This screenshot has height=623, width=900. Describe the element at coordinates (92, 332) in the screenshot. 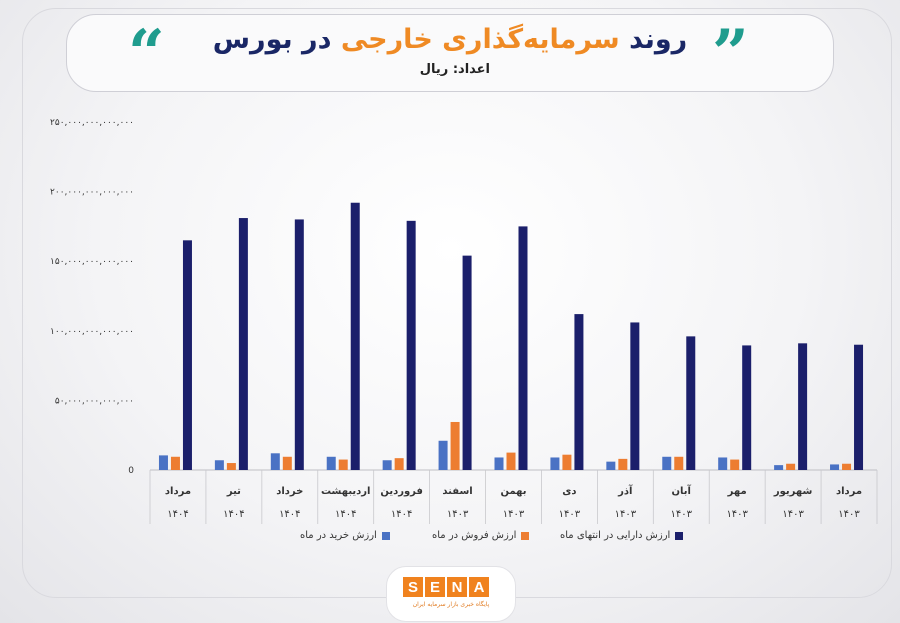

I see `y-tick-label: ۱۰۰,۰۰۰,۰۰۰,۰۰۰,۰۰۰` at that location.